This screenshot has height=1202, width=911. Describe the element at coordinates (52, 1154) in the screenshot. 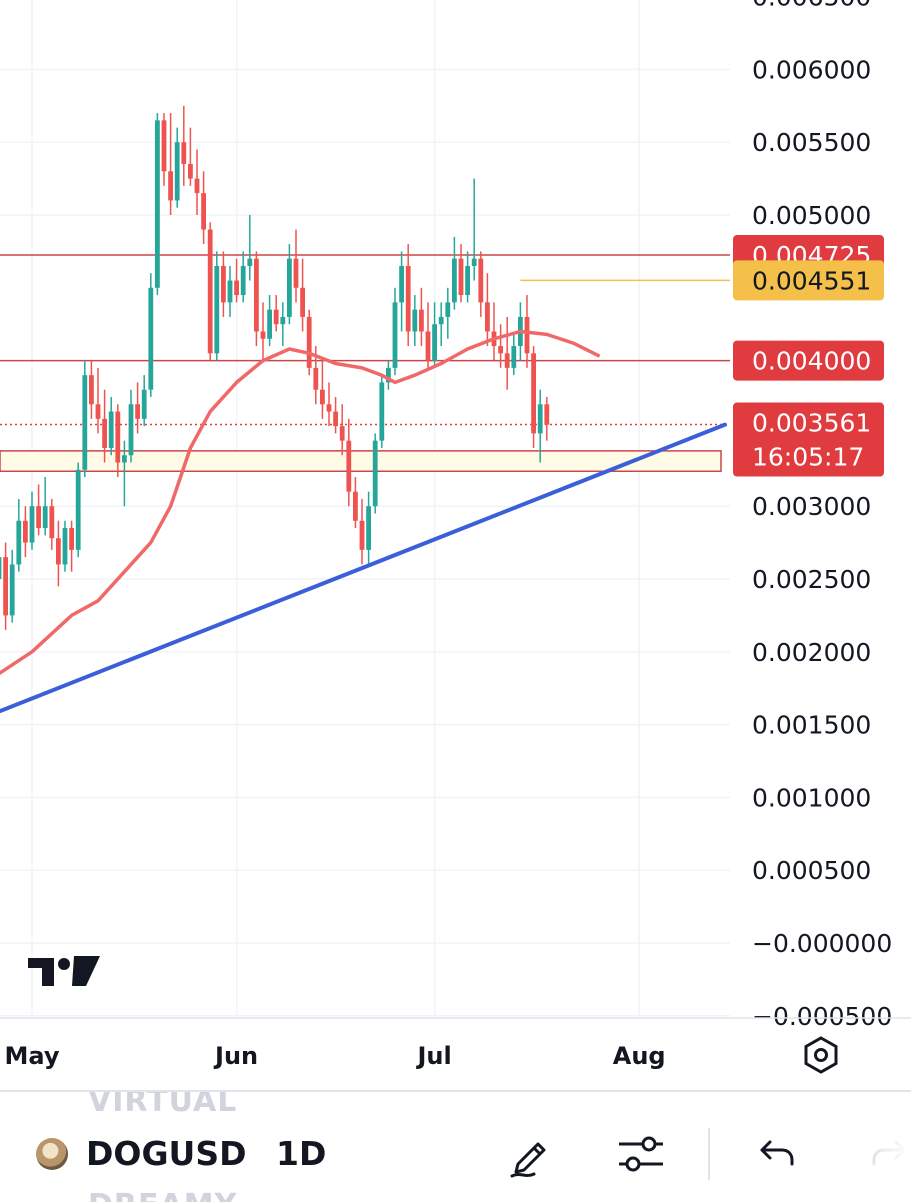

I see `symbol-avatar` at that location.